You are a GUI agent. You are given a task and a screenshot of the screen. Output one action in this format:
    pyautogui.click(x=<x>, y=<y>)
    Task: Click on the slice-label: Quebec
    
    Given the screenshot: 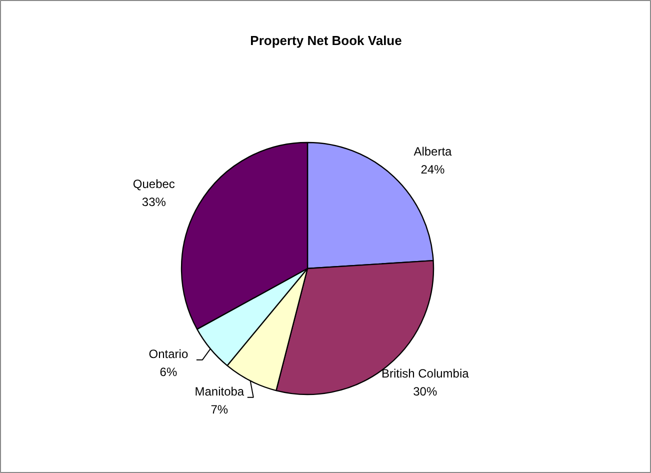 What is the action you would take?
    pyautogui.click(x=153, y=184)
    